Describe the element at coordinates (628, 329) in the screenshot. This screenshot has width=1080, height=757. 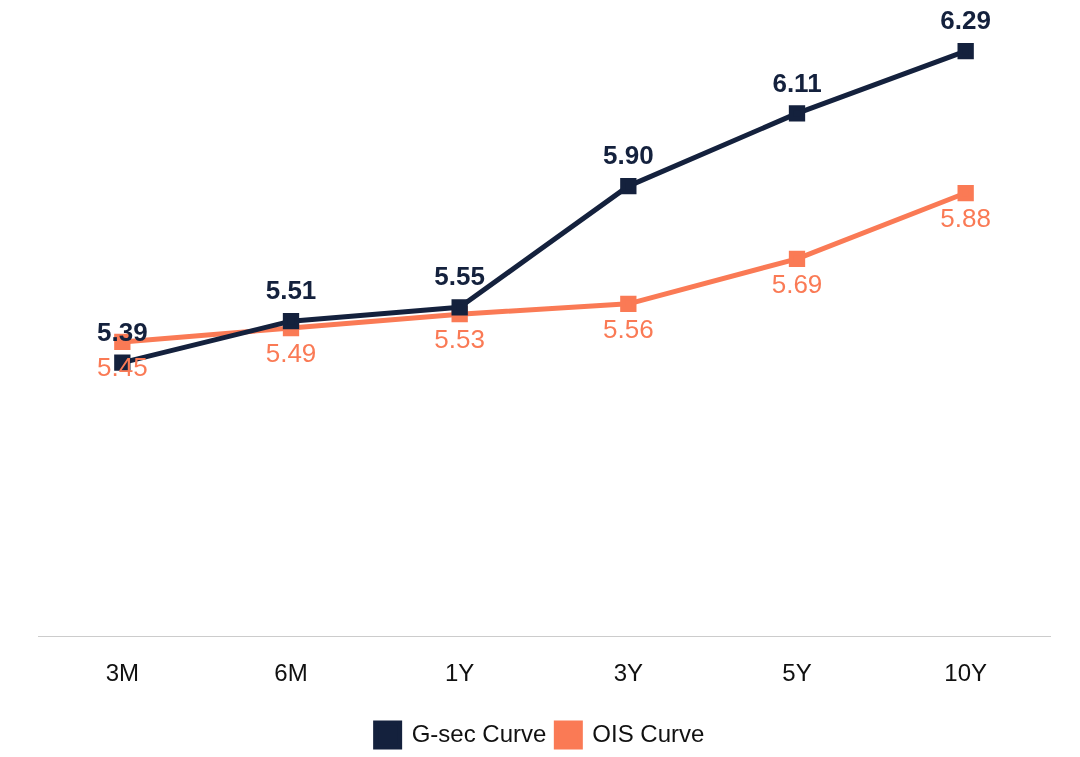
I see `data-label: 5.56` at that location.